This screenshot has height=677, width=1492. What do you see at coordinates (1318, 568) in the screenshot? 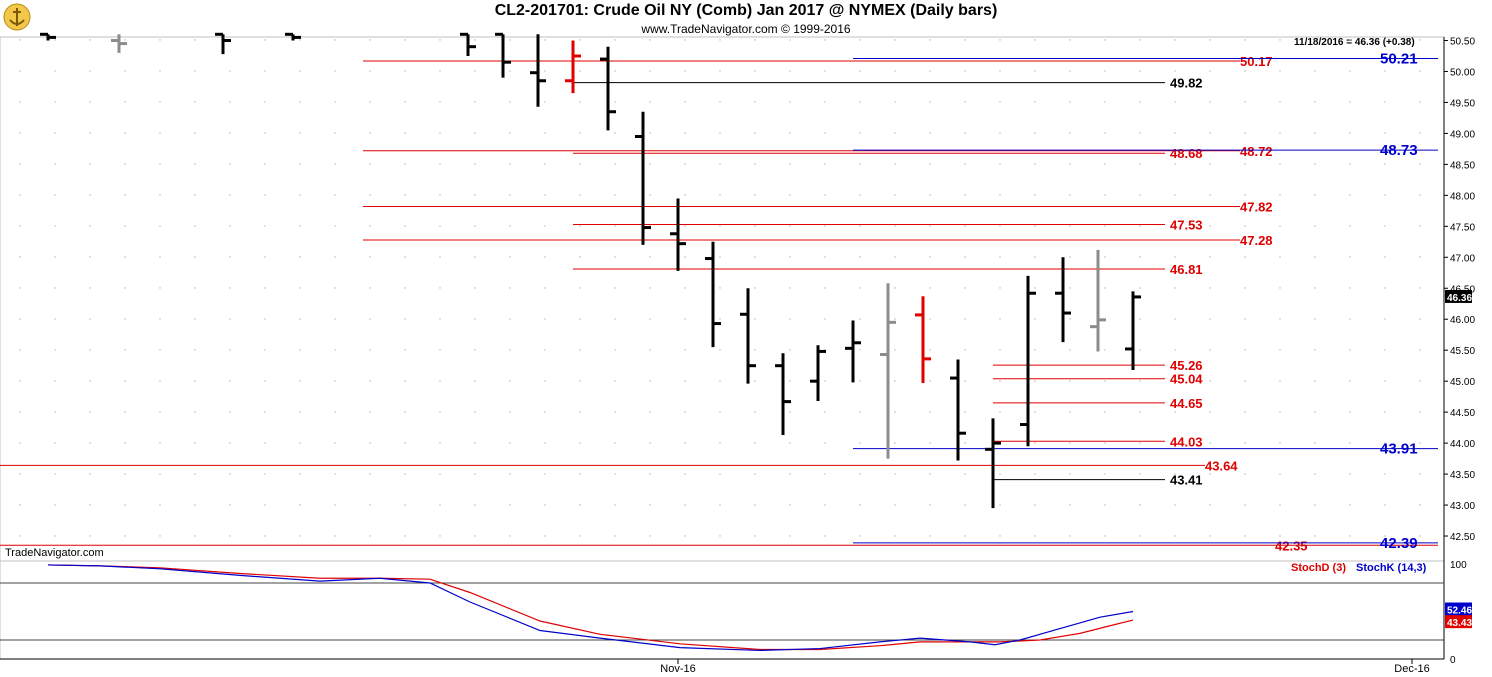
I see `stochd-label: StochD (3)` at bounding box center [1318, 568].